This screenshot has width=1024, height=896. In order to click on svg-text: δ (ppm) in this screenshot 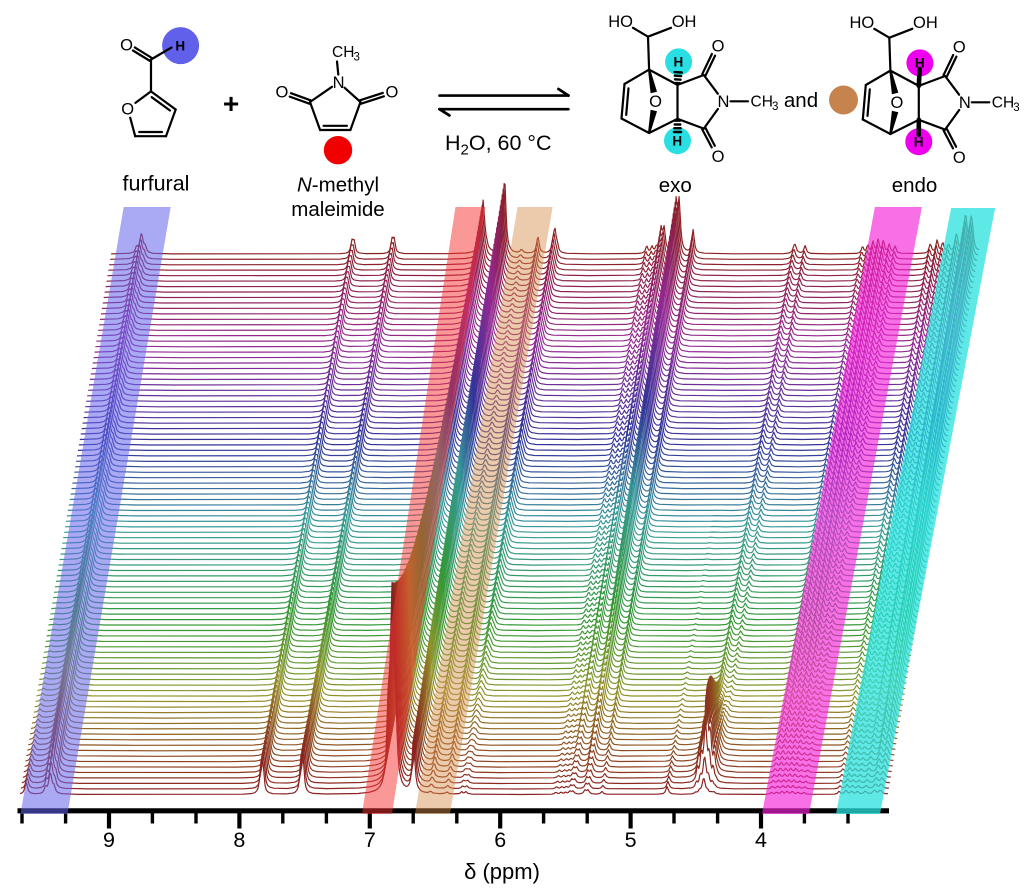, I will do `click(502, 871)`.